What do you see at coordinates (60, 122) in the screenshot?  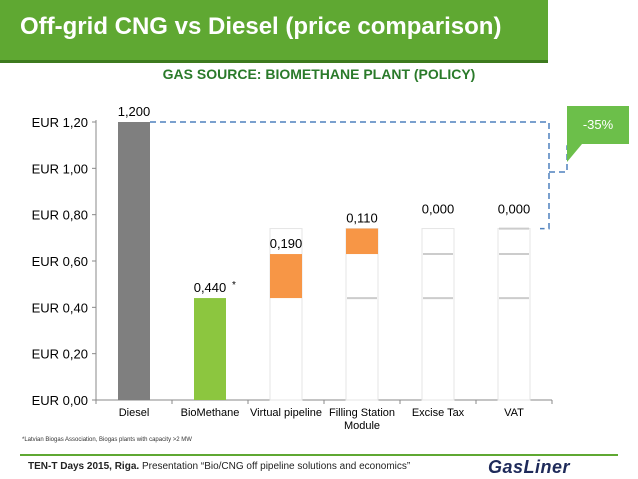 I see `y-tick-label: EUR 1,20` at bounding box center [60, 122].